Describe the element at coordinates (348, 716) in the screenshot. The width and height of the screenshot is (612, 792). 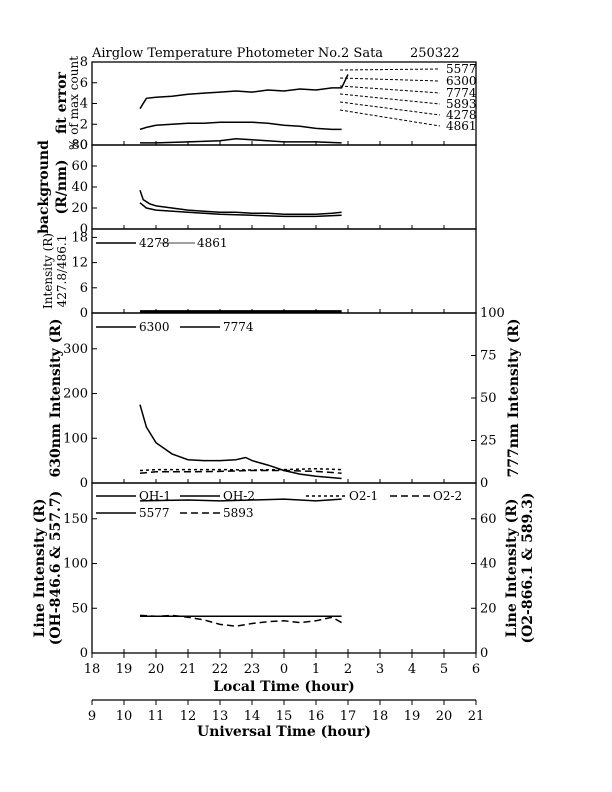
I see `ut-tick-label: 17` at that location.